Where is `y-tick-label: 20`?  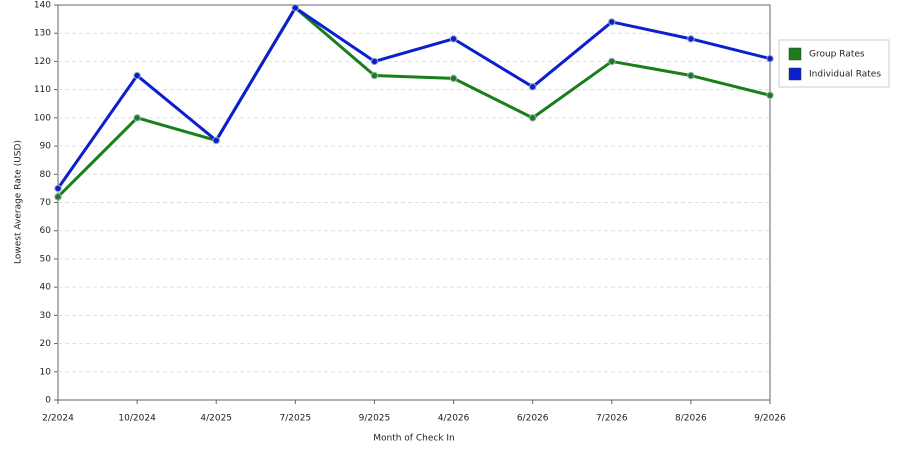 y-tick-label: 20 is located at coordinates (46, 344).